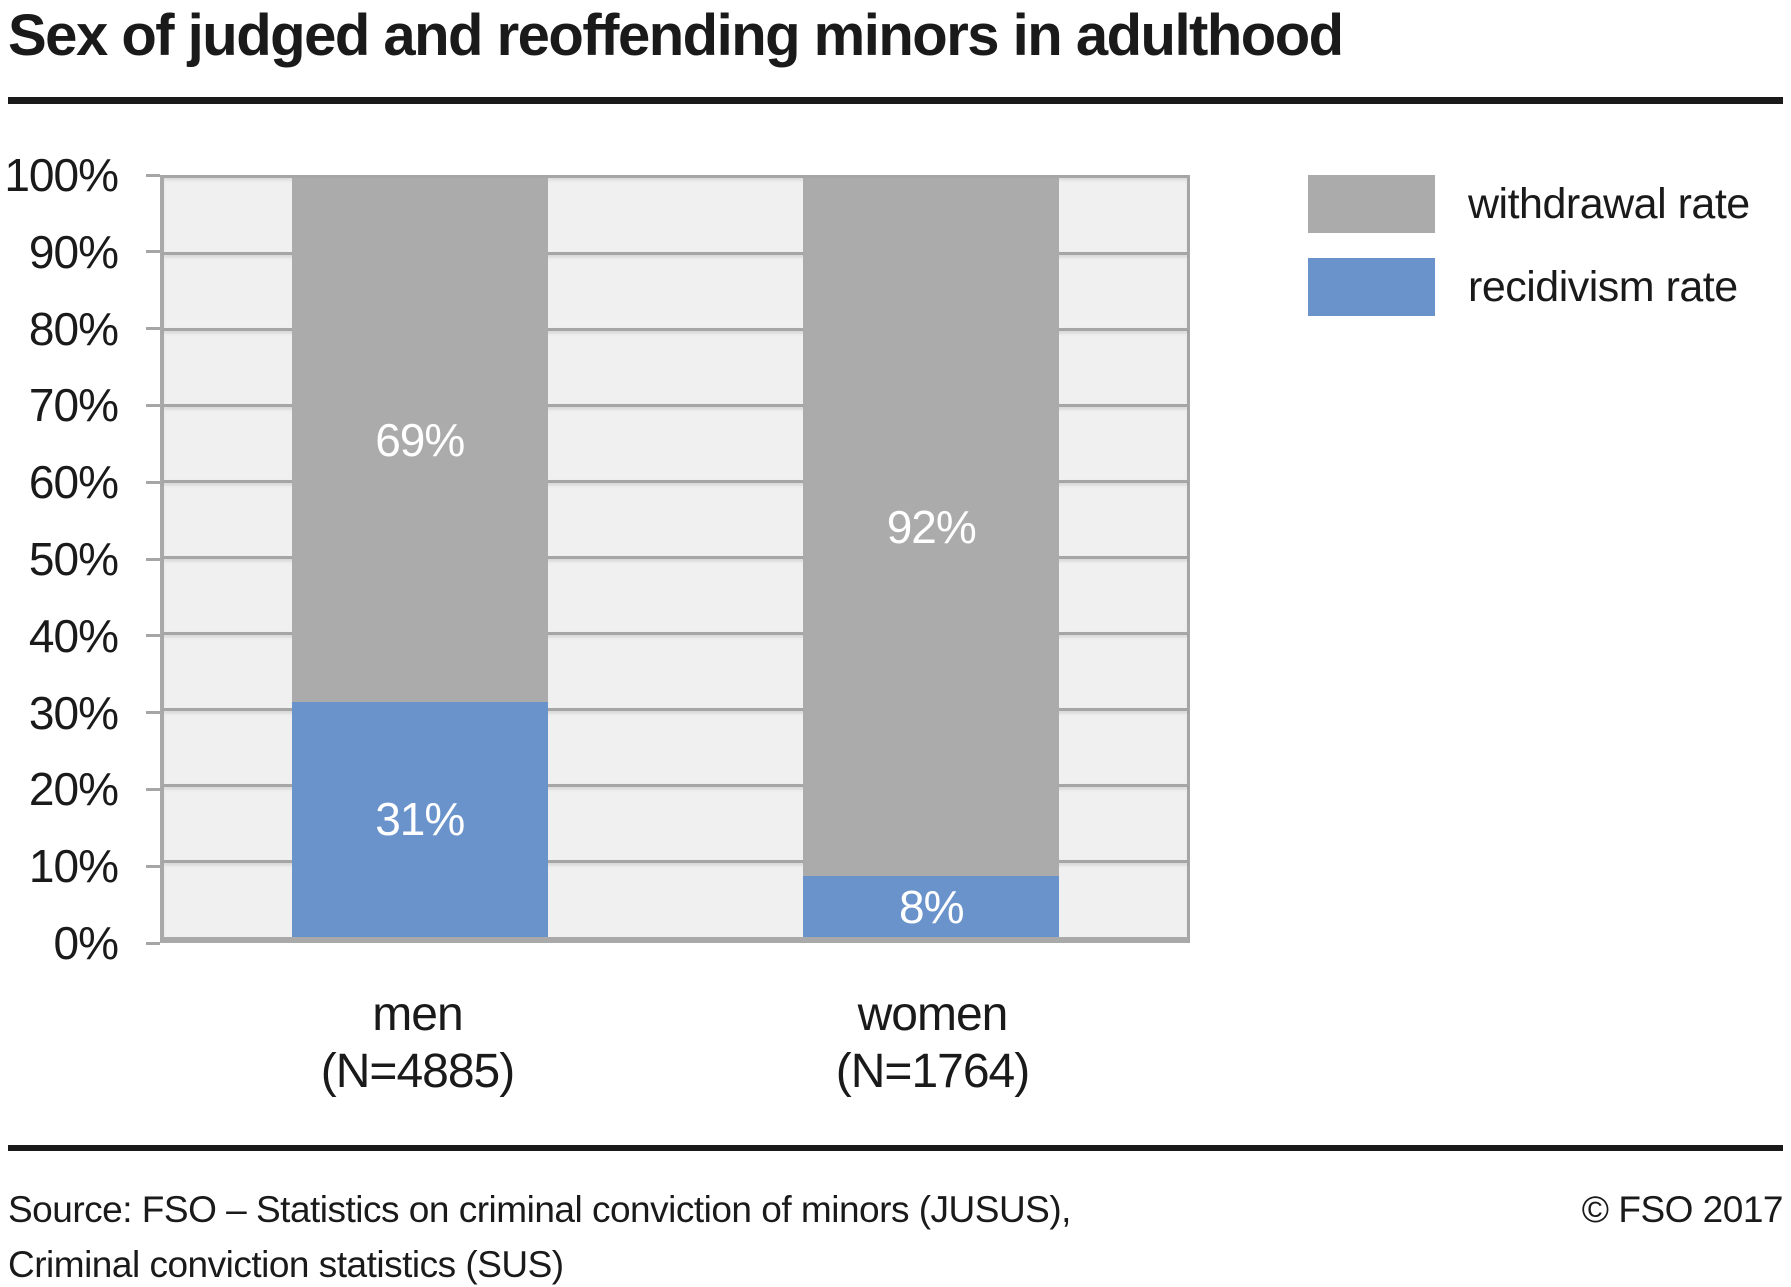 Image resolution: width=1791 pixels, height=1287 pixels. Describe the element at coordinates (1371, 287) in the screenshot. I see `legend-swatch-recidivism` at that location.